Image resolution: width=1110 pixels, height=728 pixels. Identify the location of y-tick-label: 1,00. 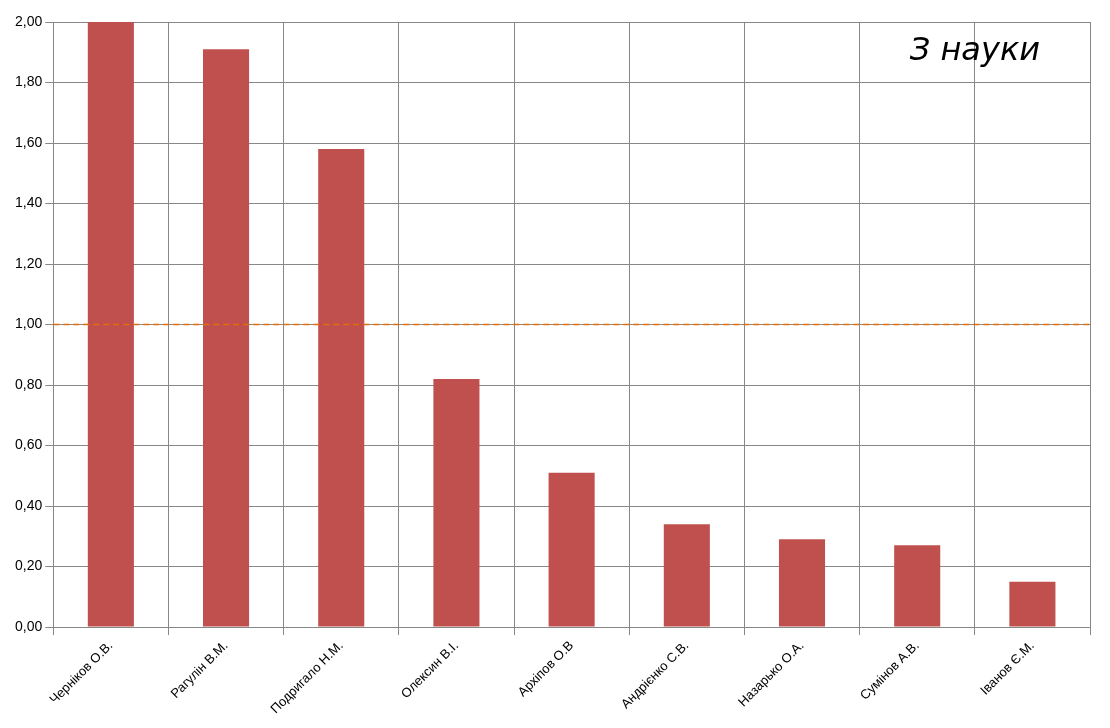
(29, 323).